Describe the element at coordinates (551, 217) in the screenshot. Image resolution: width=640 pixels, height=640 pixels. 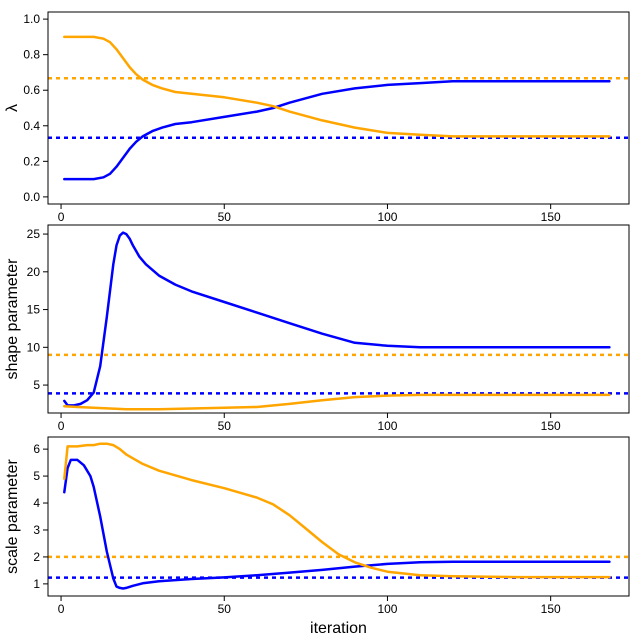
I see `x-tick-label-1-4: 150` at that location.